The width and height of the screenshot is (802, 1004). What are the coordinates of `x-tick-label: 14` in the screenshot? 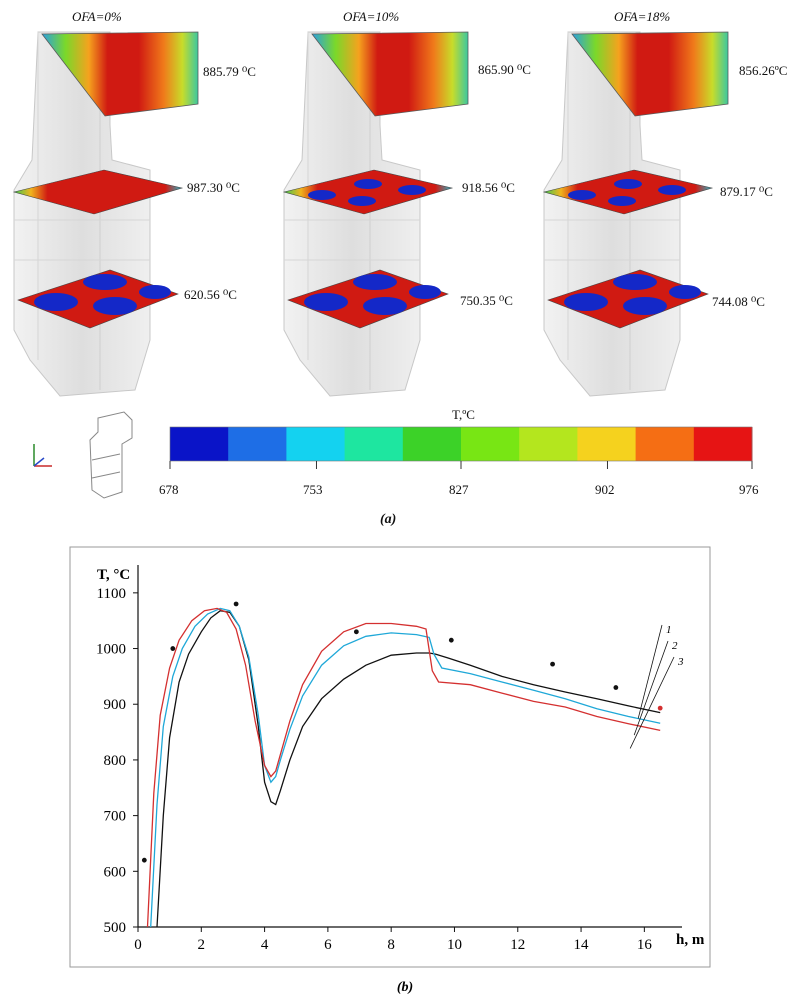 It's located at (582, 945).